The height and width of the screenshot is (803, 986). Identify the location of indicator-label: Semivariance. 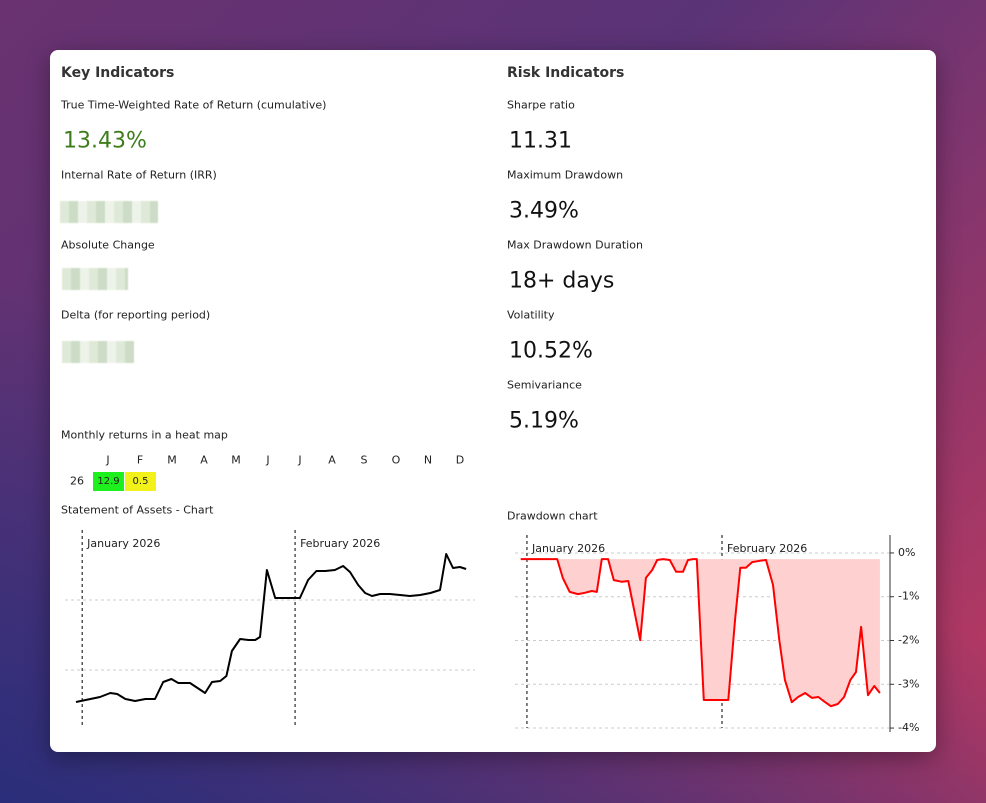
(544, 385).